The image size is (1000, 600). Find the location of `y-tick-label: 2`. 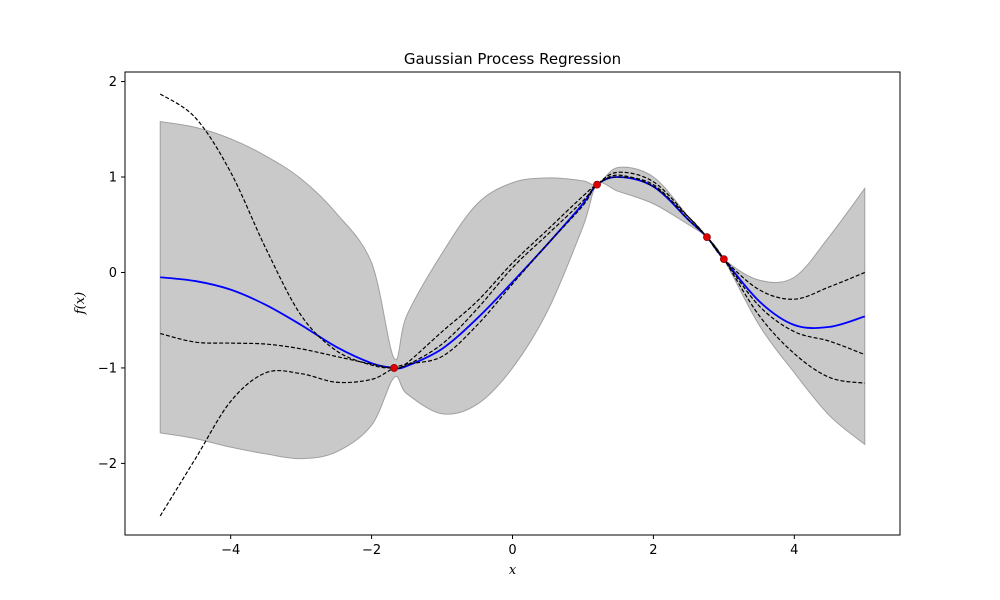

y-tick-label: 2 is located at coordinates (113, 82).